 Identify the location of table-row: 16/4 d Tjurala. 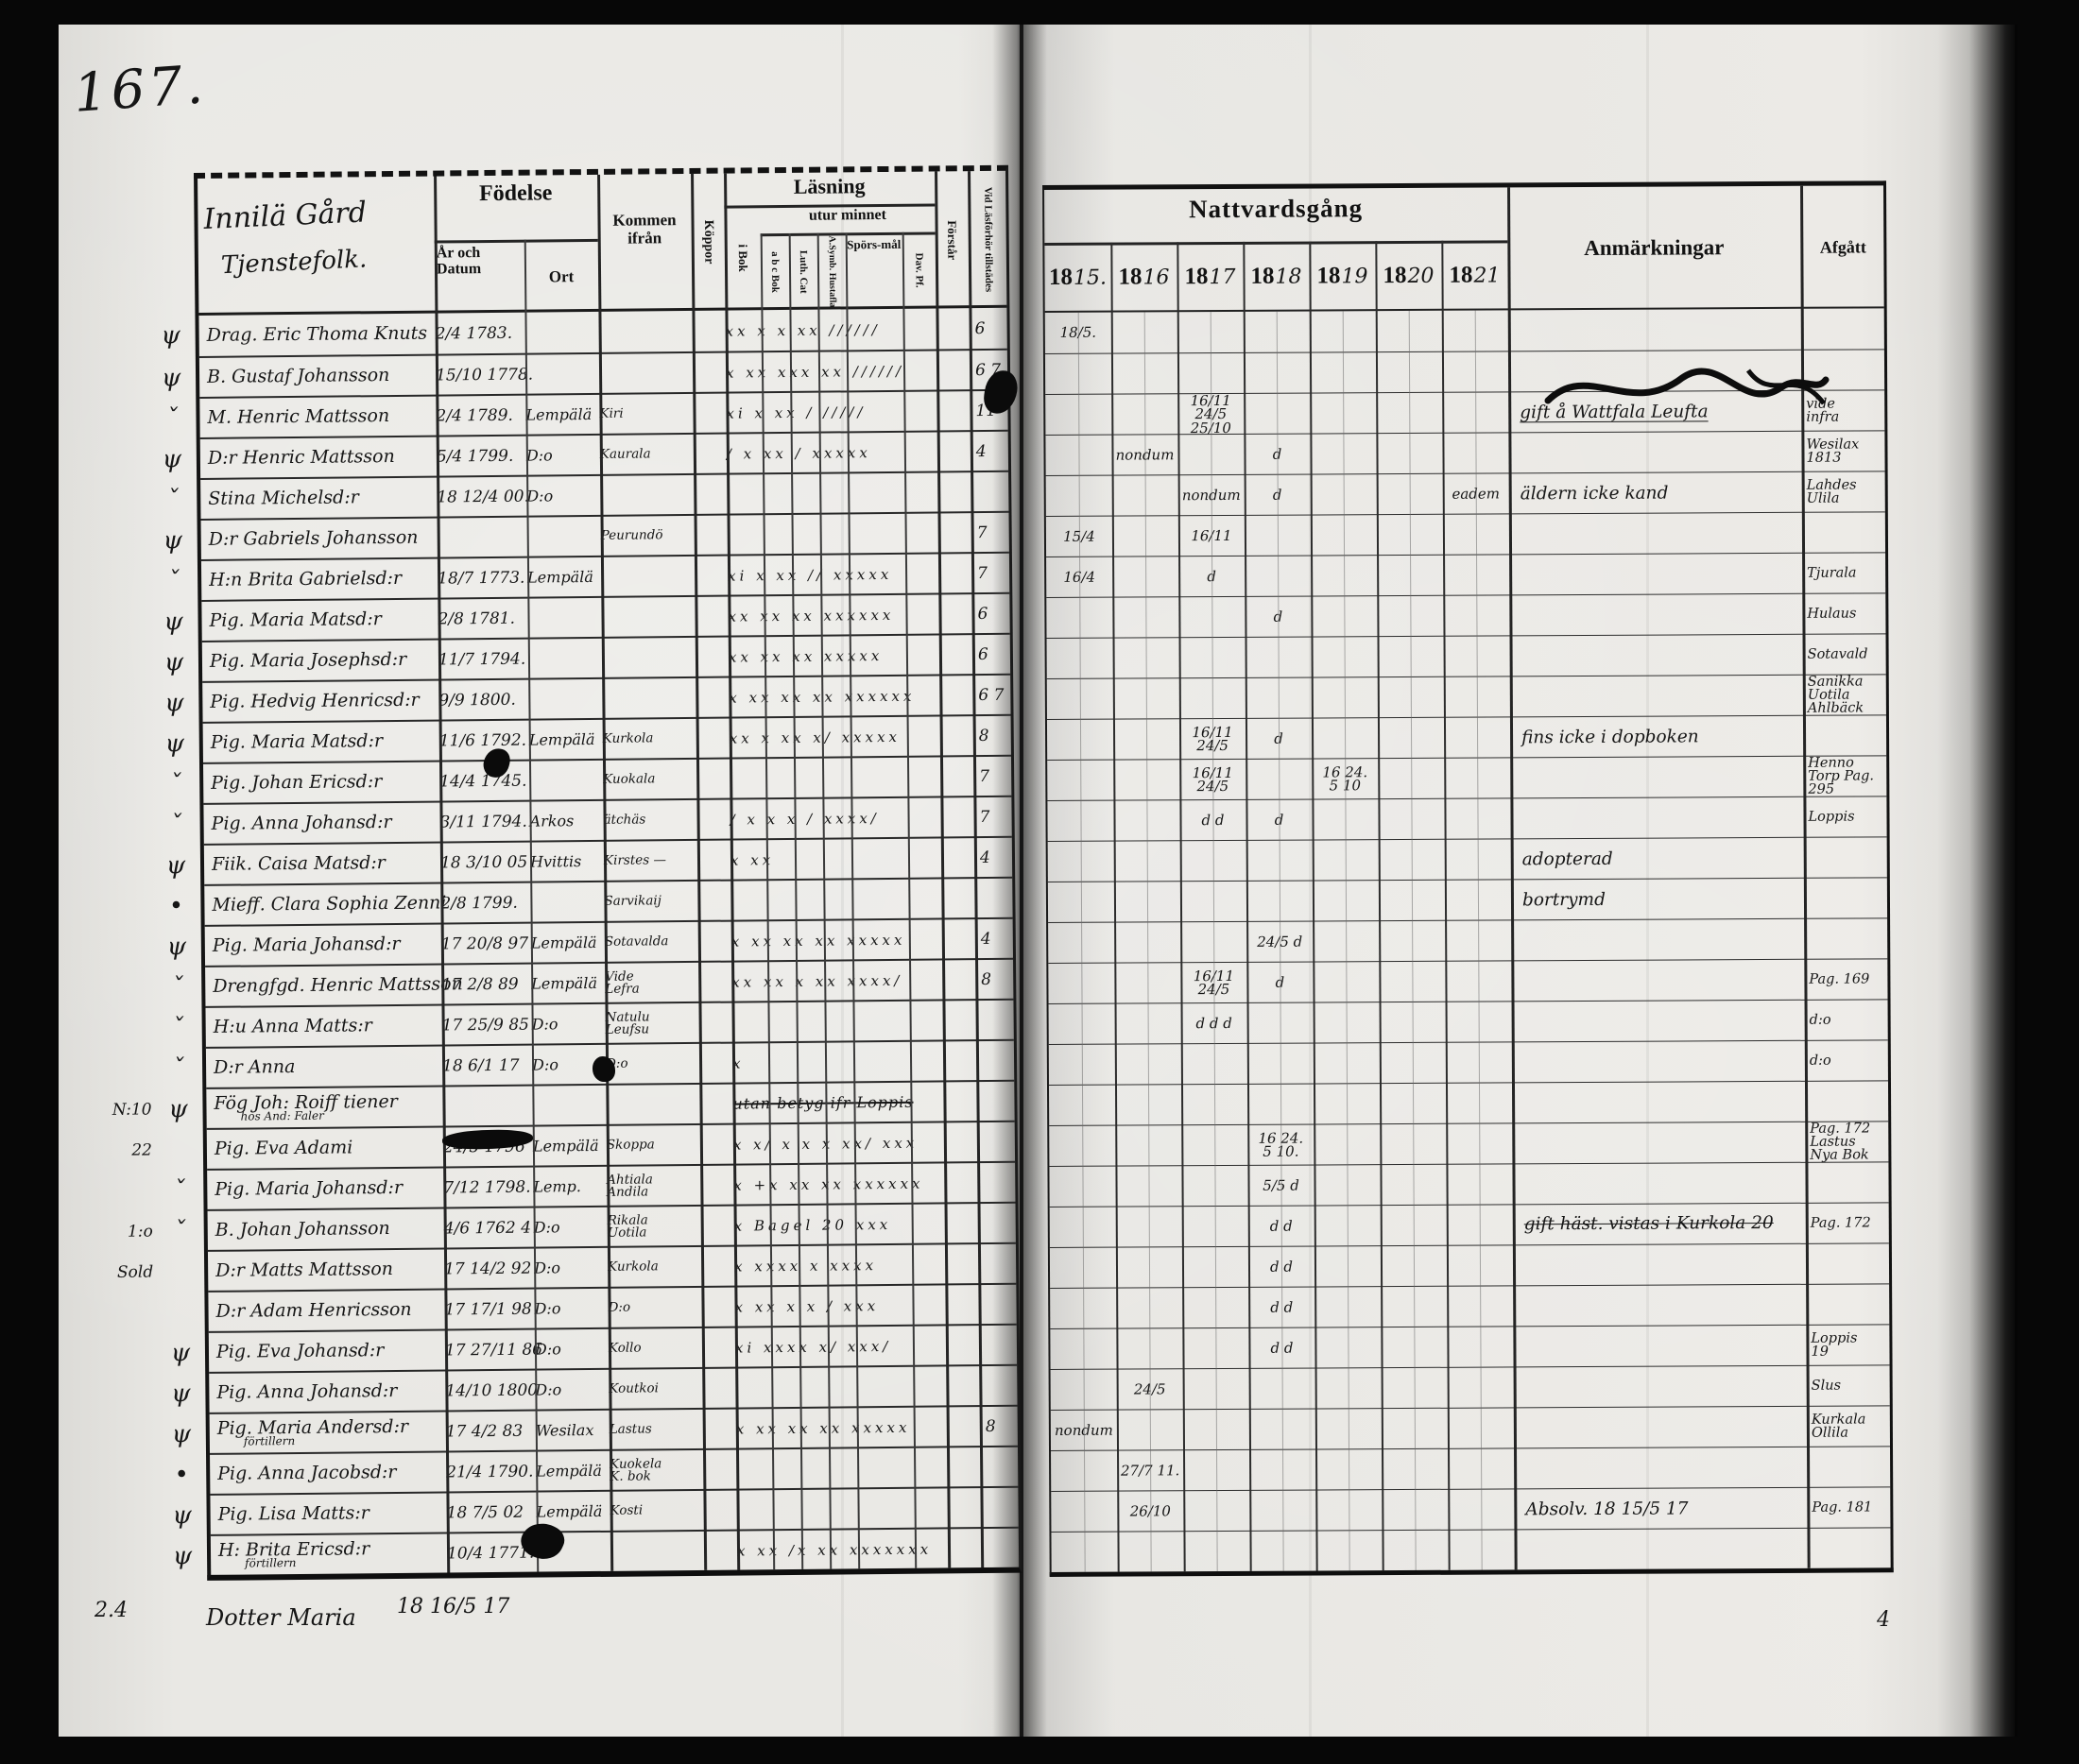
(1466, 574).